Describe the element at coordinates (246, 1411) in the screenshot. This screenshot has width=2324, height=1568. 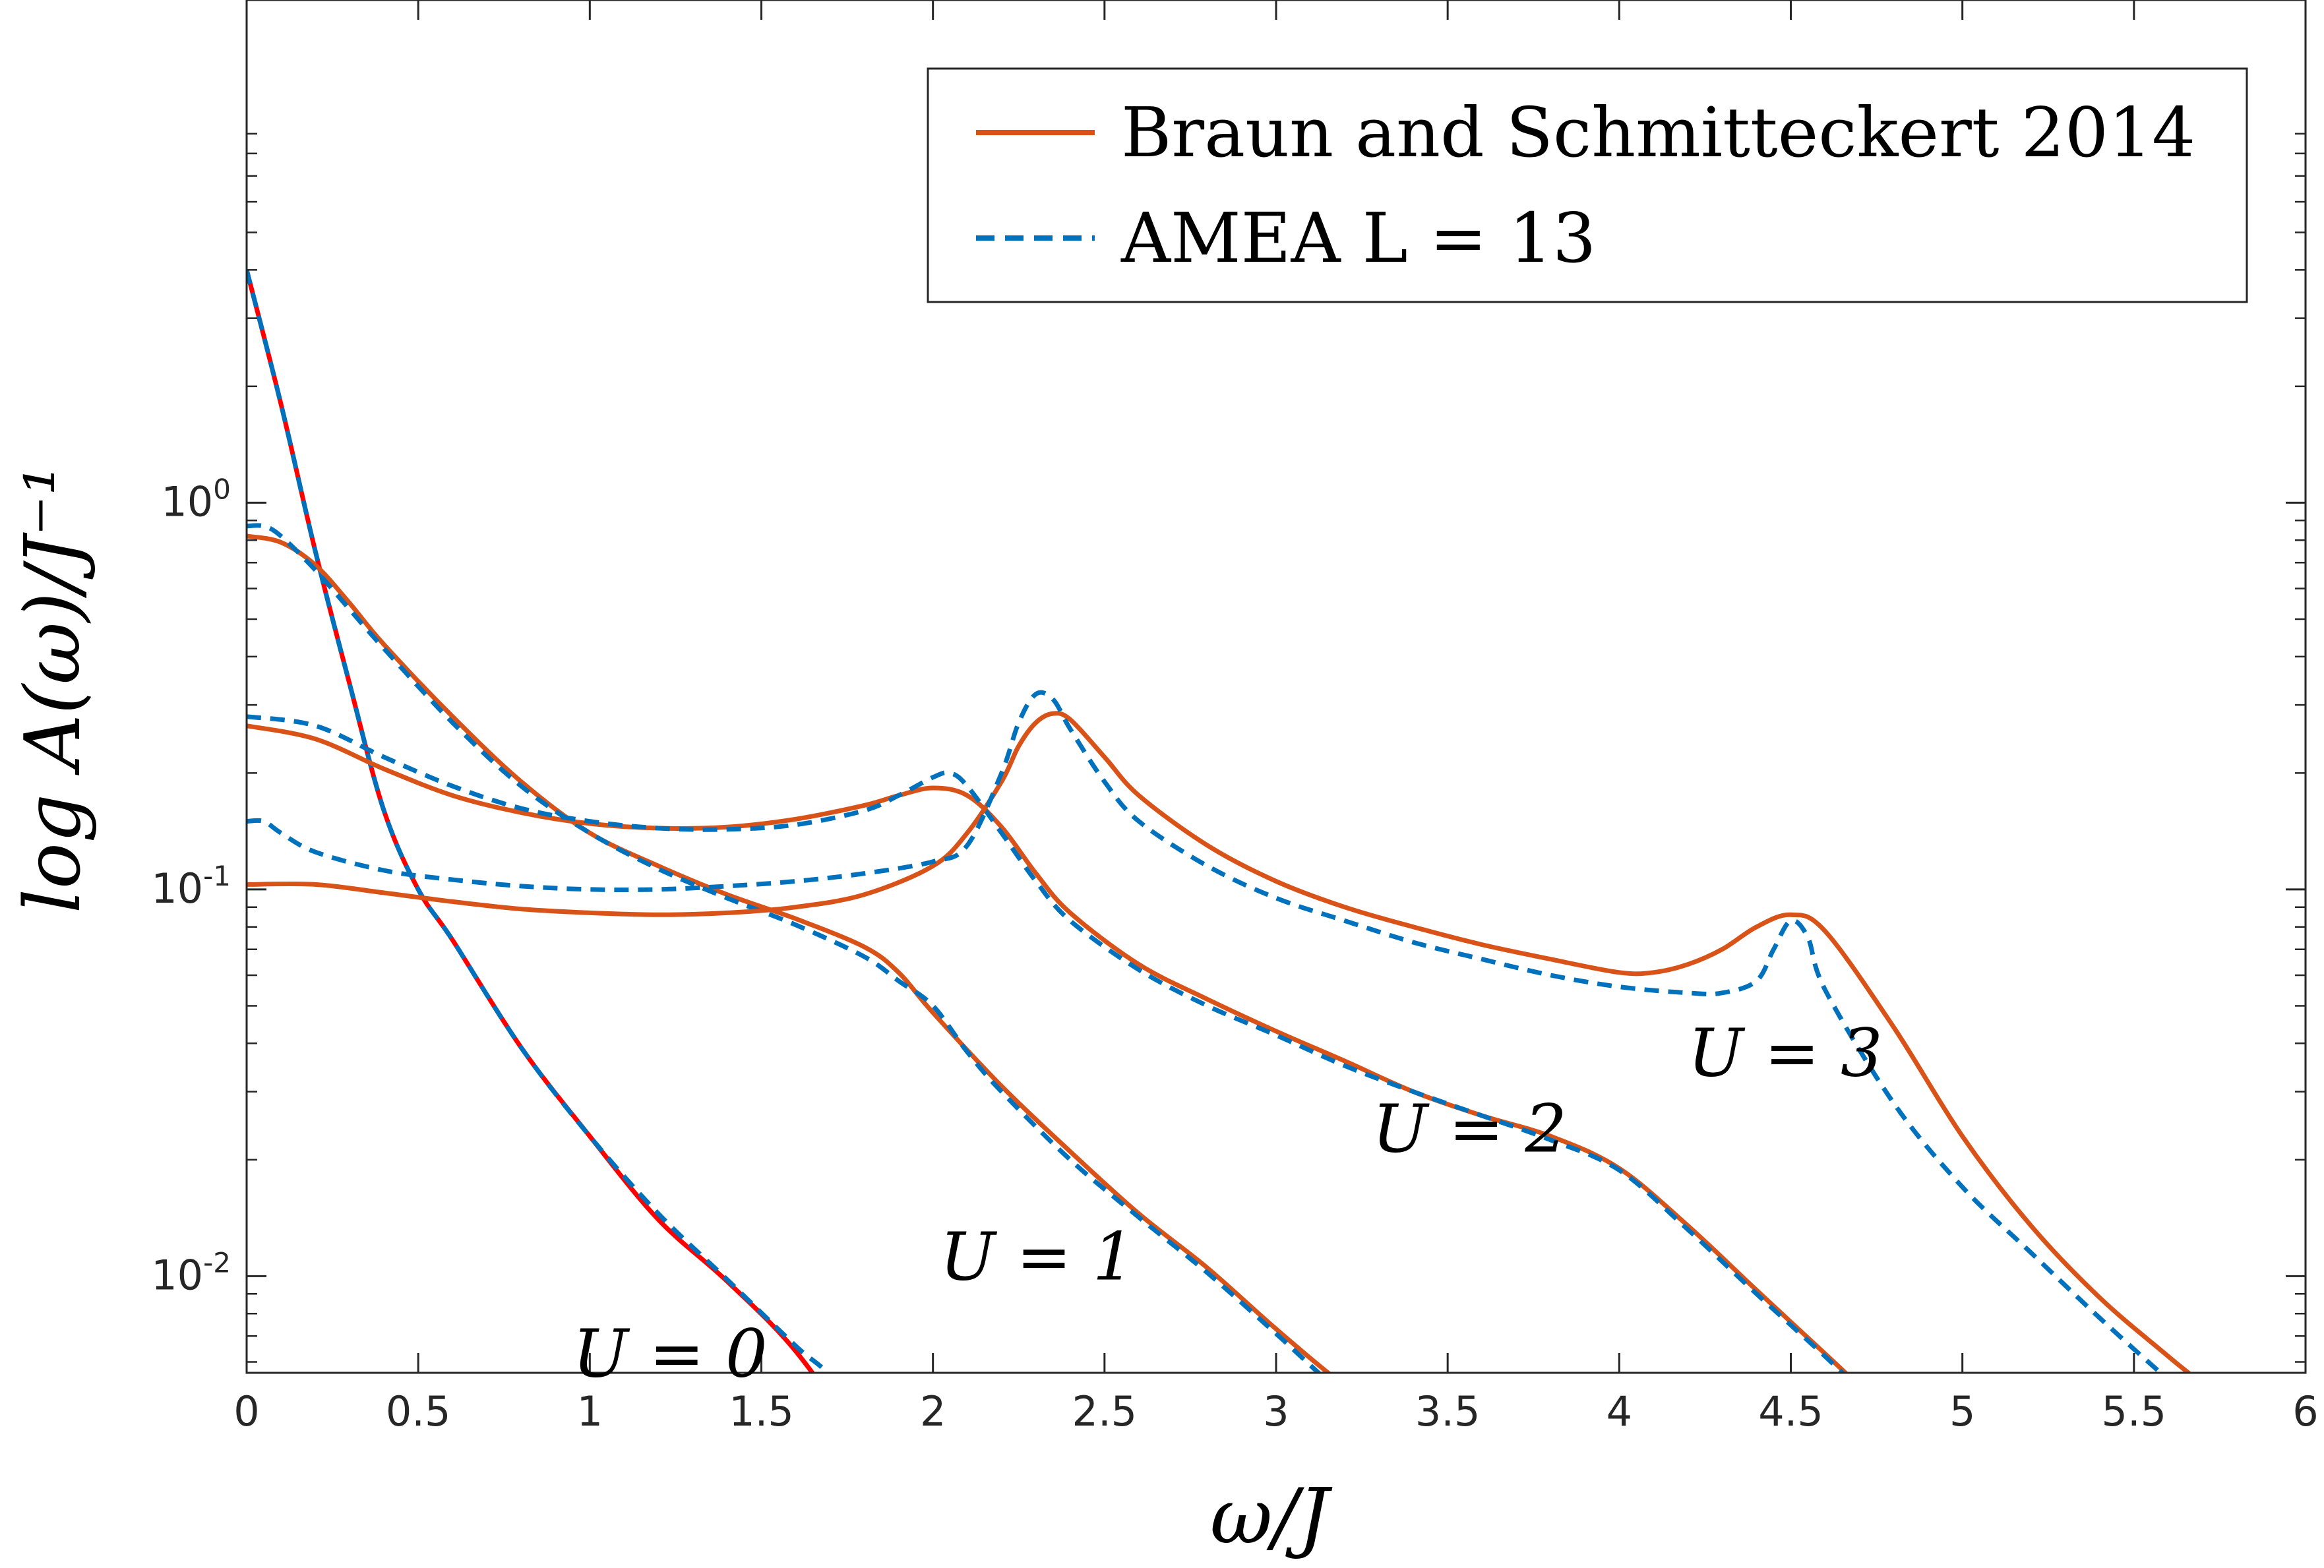
I see `x-tick-label: 0` at that location.